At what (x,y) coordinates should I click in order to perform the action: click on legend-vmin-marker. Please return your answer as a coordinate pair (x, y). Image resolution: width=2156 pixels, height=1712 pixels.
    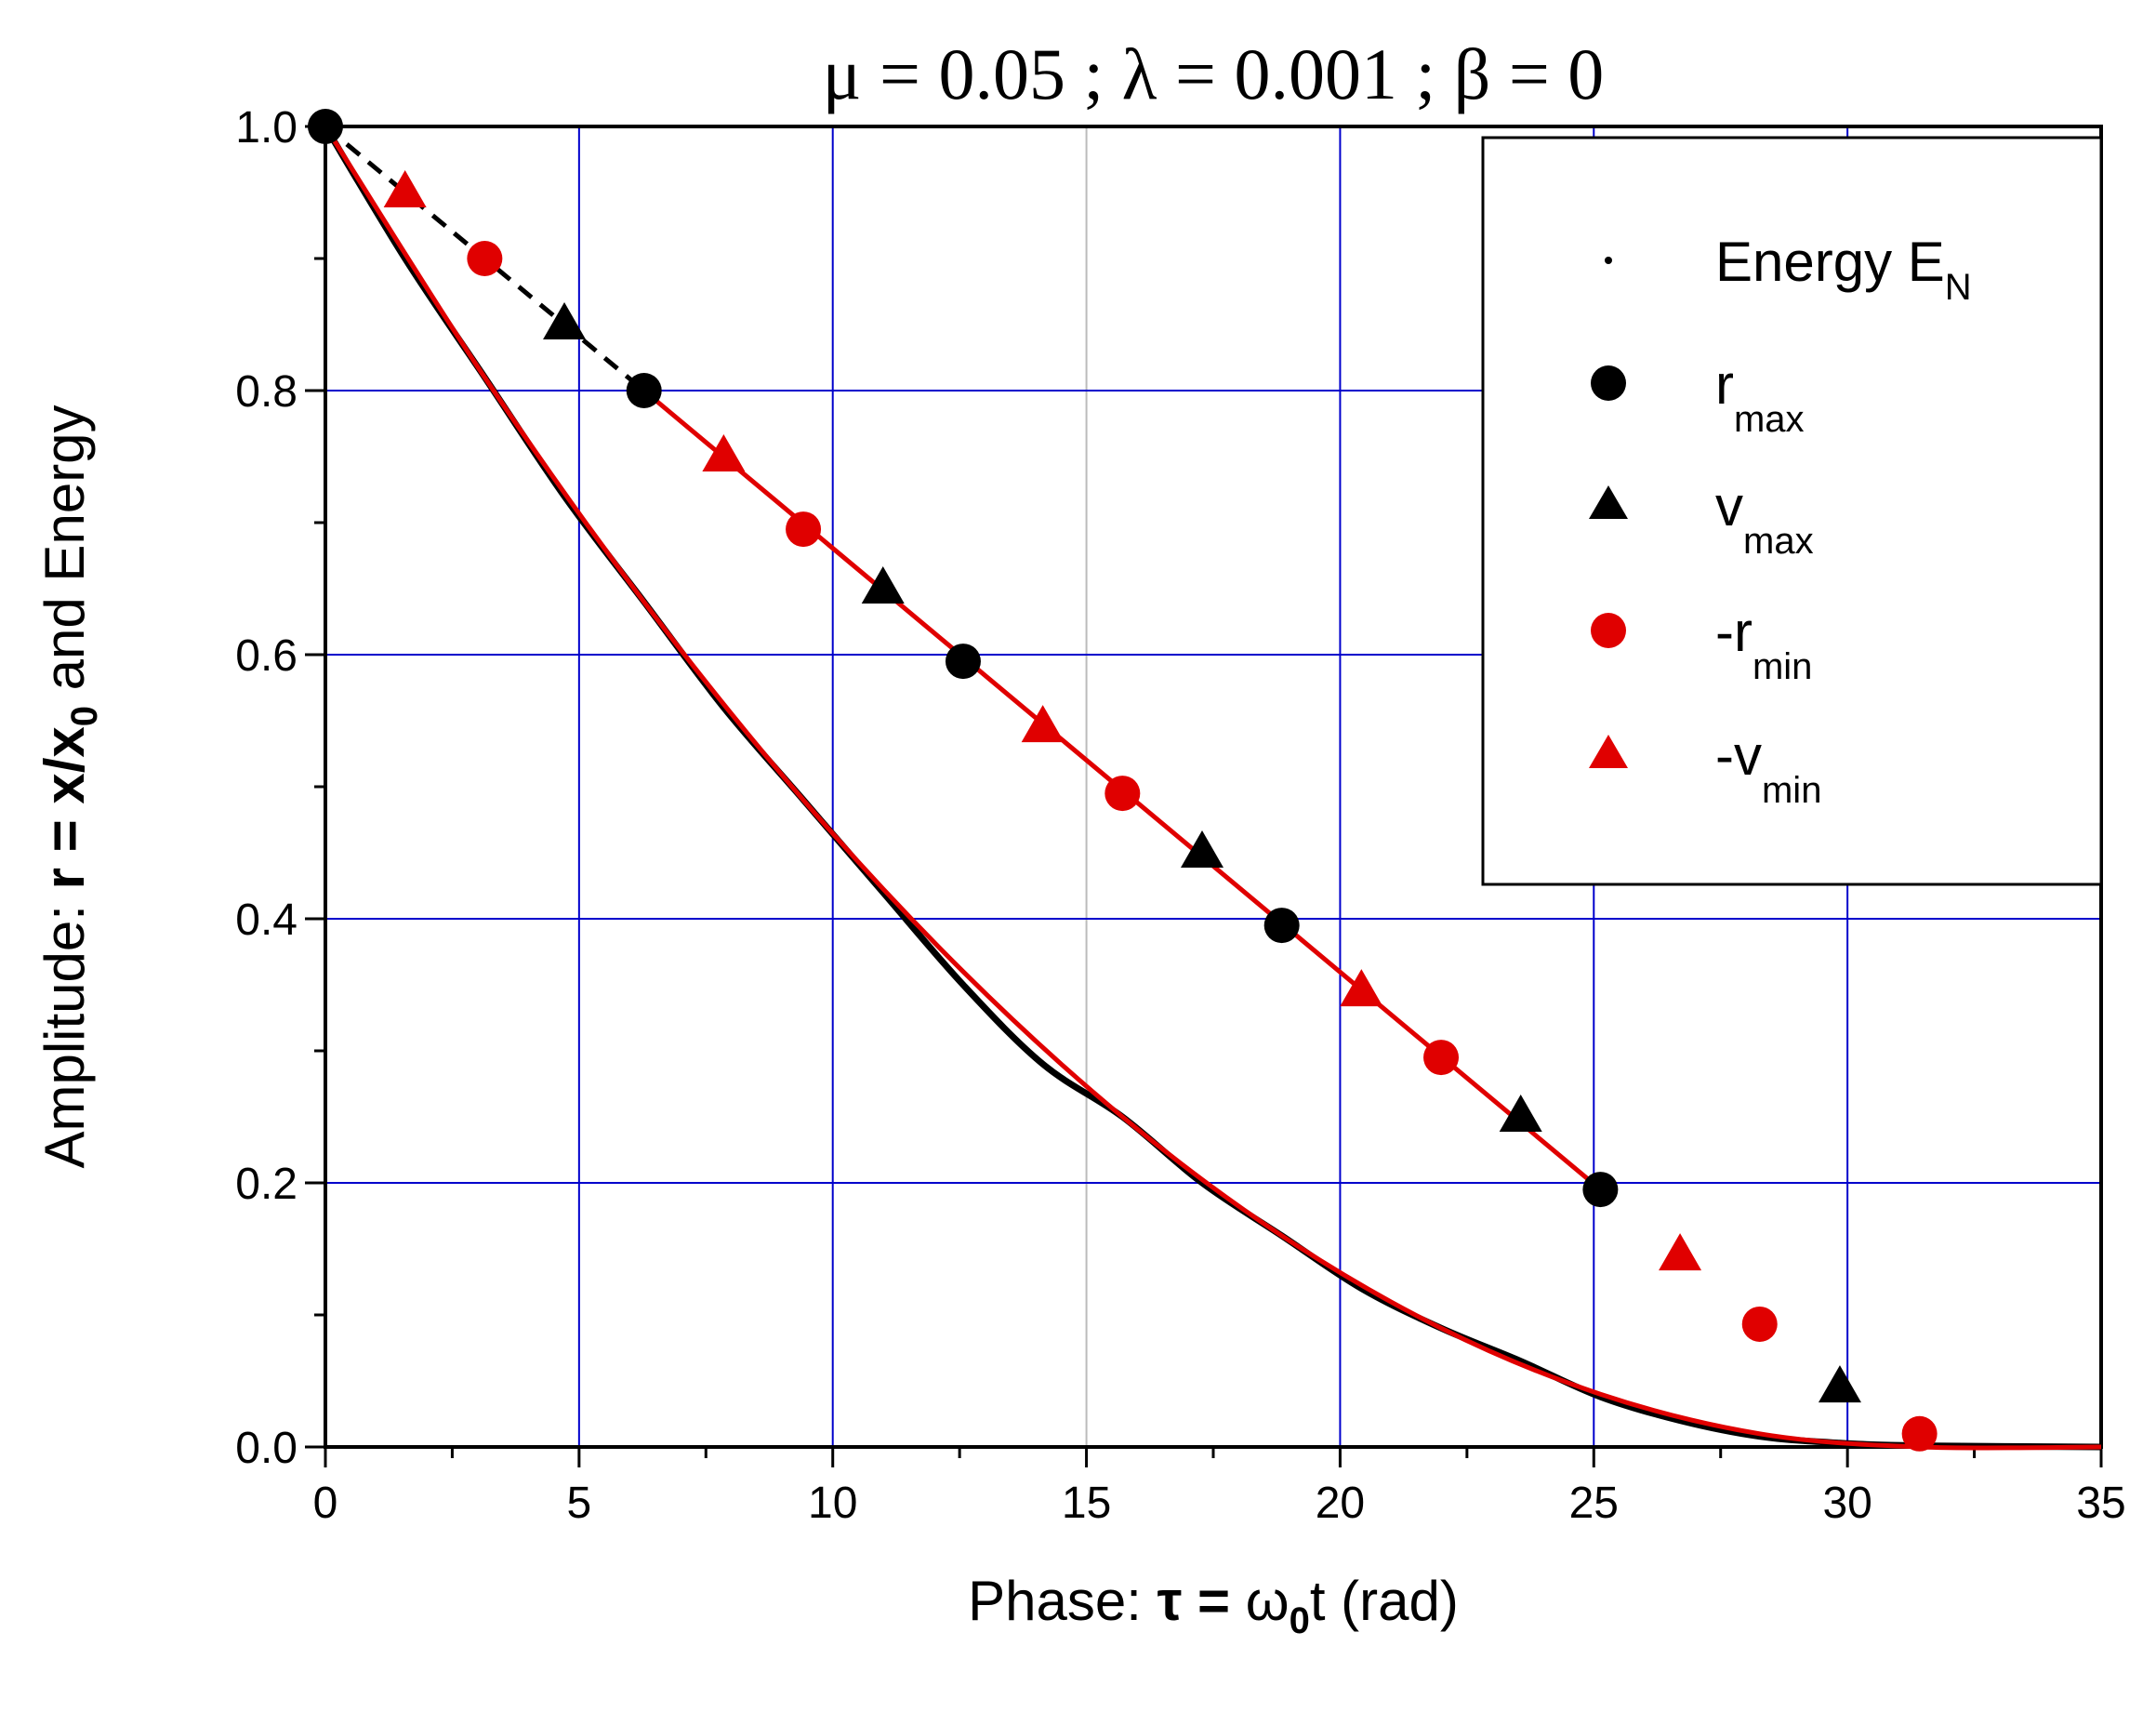
    Looking at the image, I should click on (1608, 751).